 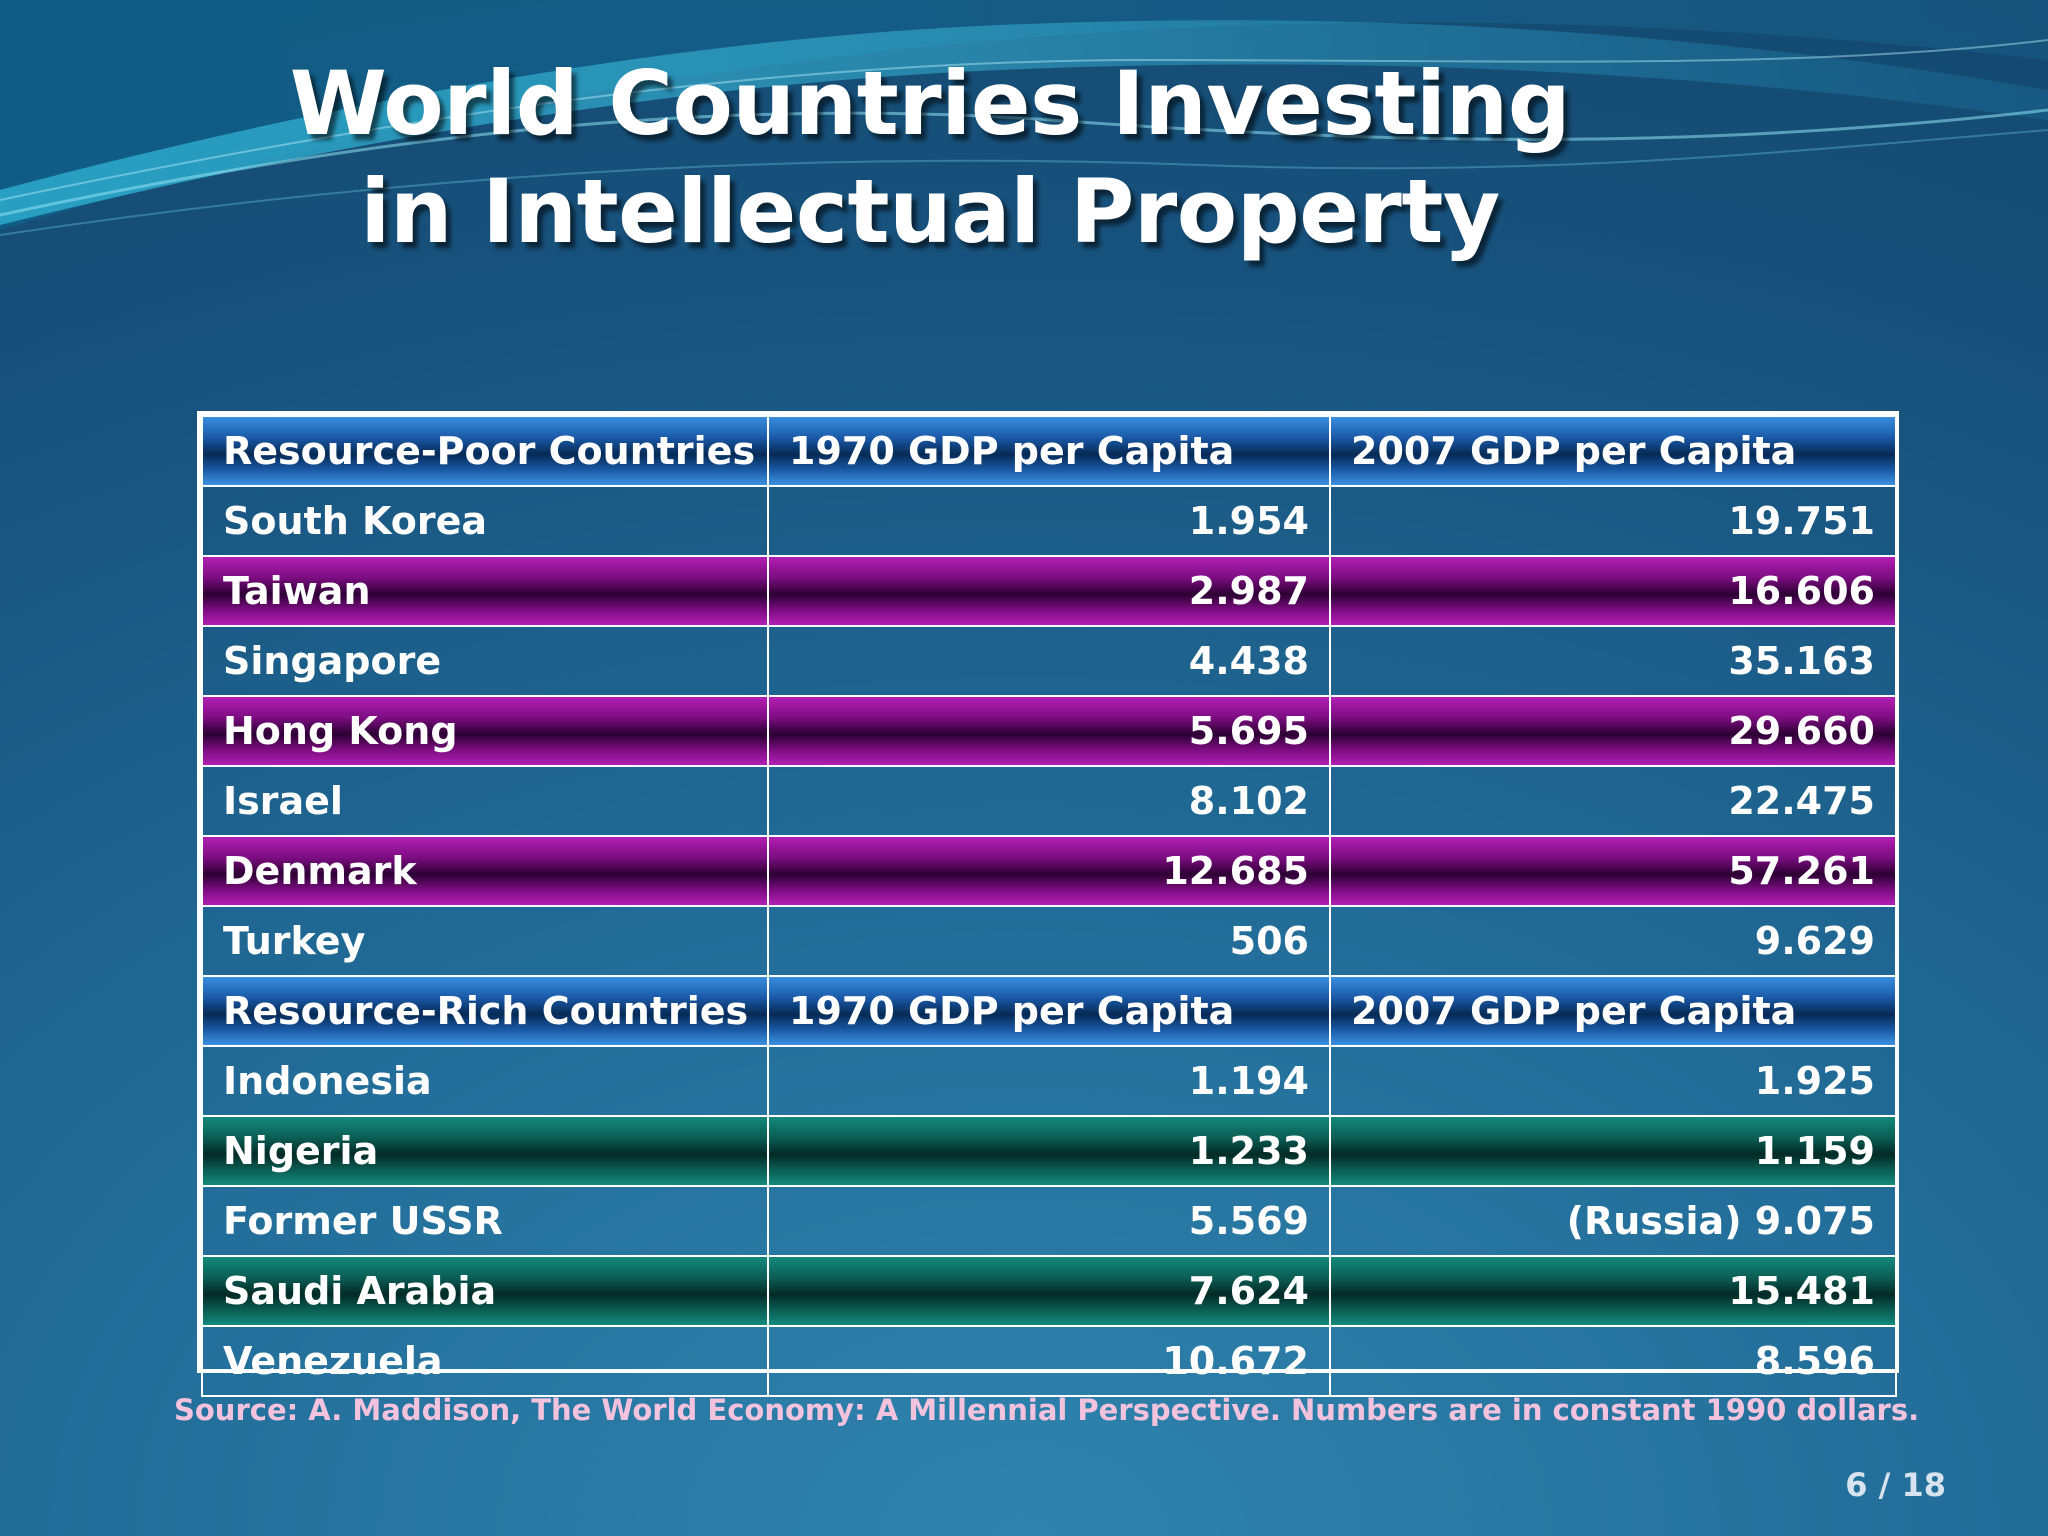 What do you see at coordinates (930, 103) in the screenshot?
I see `title-line-1: World Countries Investing` at bounding box center [930, 103].